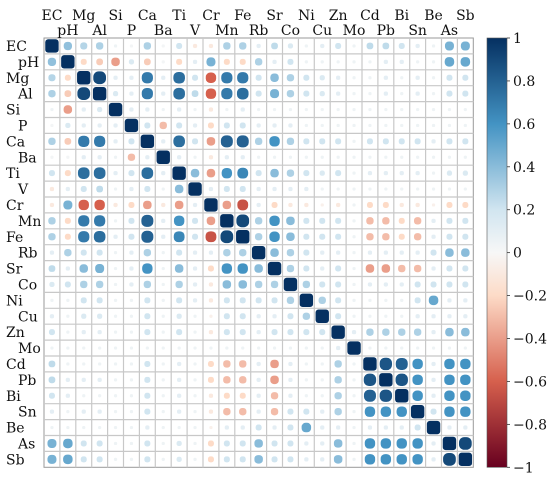 This screenshot has height=486, width=550. I want to click on corr-cell-P-EC, so click(52, 125).